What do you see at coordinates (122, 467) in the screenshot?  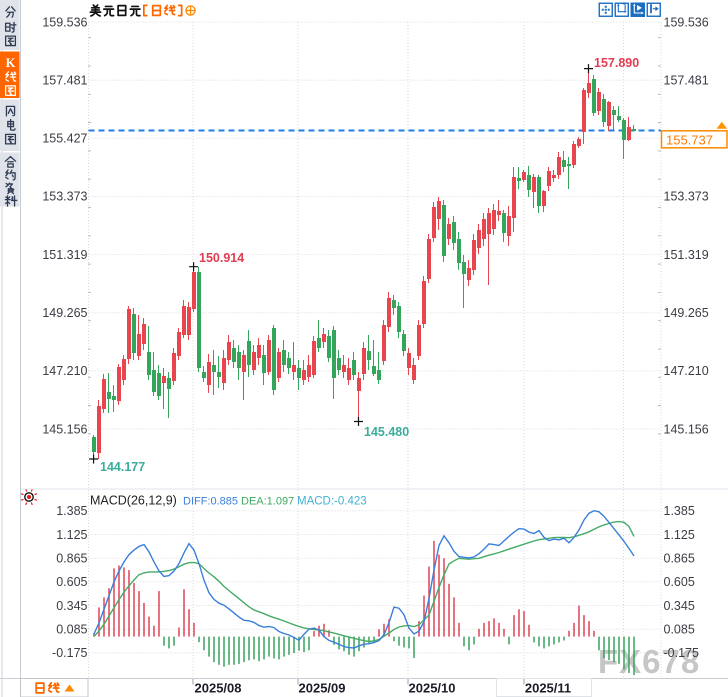 I see `svg-text: 144.177` at bounding box center [122, 467].